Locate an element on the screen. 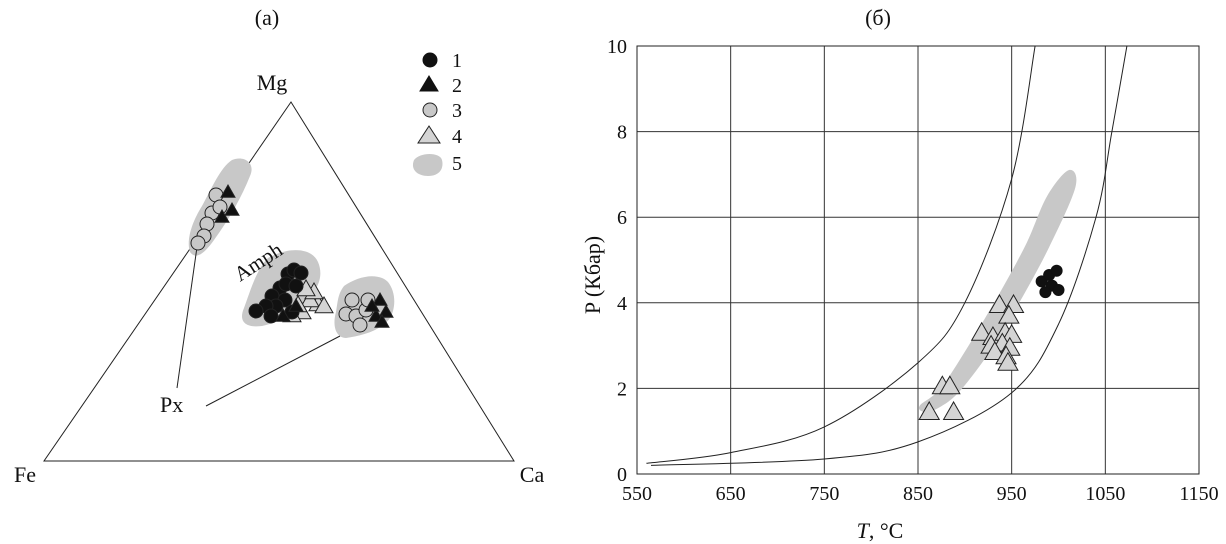  y-tick-label: 10 is located at coordinates (617, 47).